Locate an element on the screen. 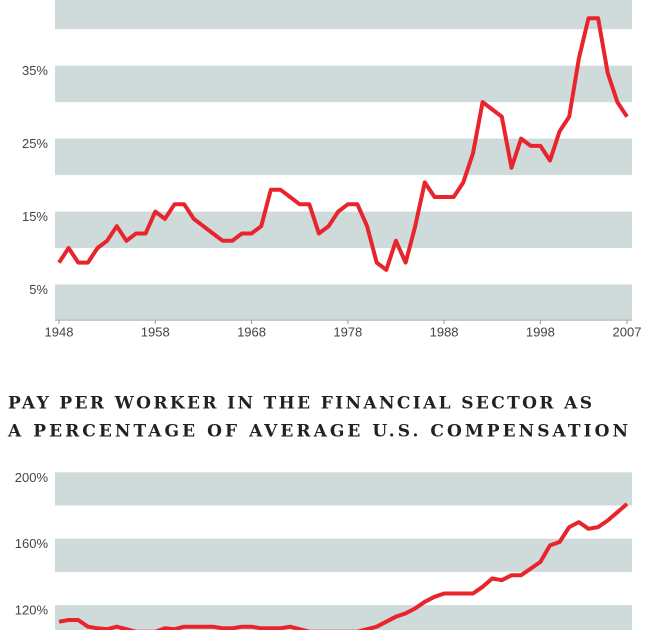  grid-band-extra is located at coordinates (343, 15).